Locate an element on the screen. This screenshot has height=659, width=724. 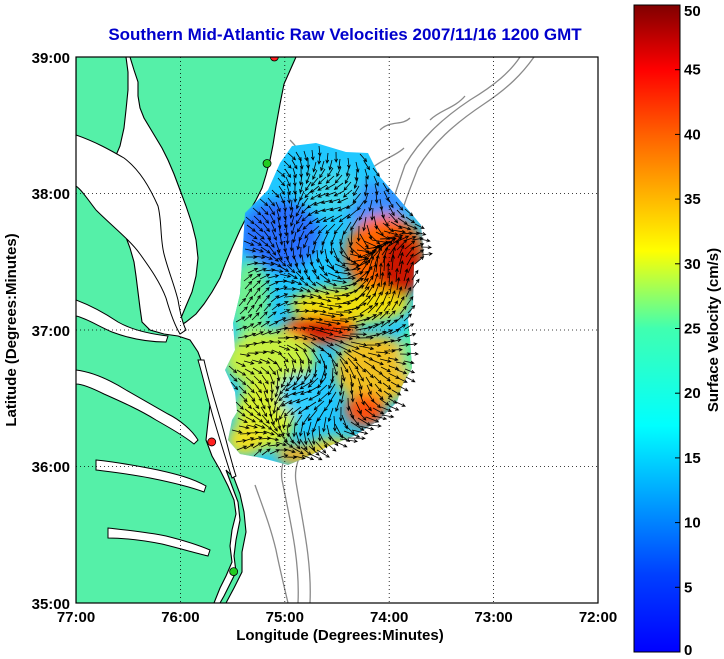
y-tick-label: 36:00 is located at coordinates (51, 467).